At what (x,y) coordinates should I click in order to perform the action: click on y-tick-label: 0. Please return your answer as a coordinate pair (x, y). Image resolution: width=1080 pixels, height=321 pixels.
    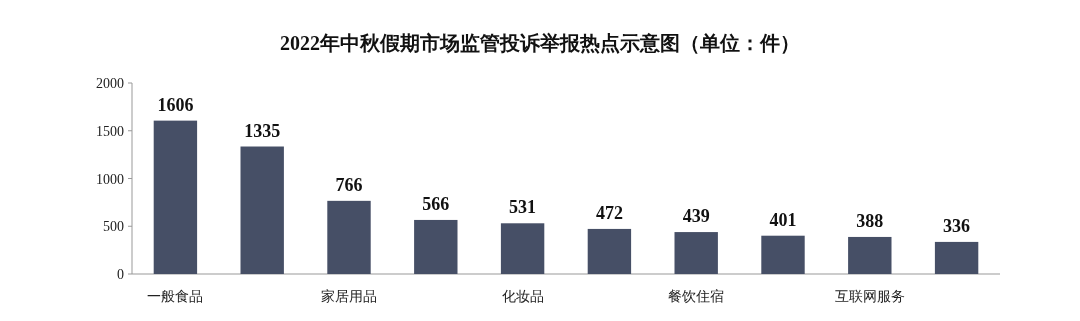
    Looking at the image, I should click on (120, 274).